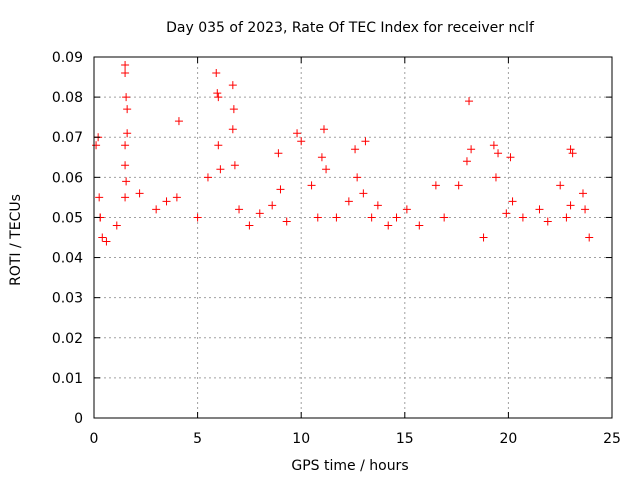 The width and height of the screenshot is (640, 480). What do you see at coordinates (16, 240) in the screenshot?
I see `y-axis-label: ROTI / TECUs` at bounding box center [16, 240].